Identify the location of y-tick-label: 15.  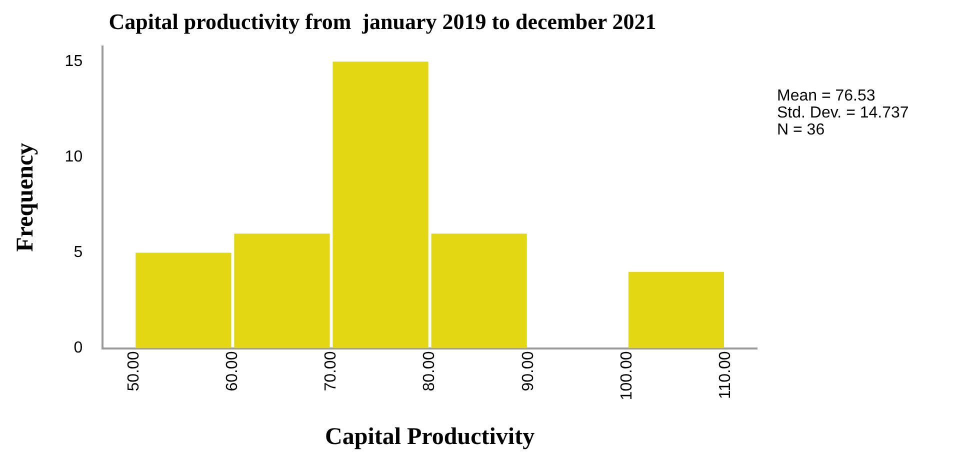
(73, 61).